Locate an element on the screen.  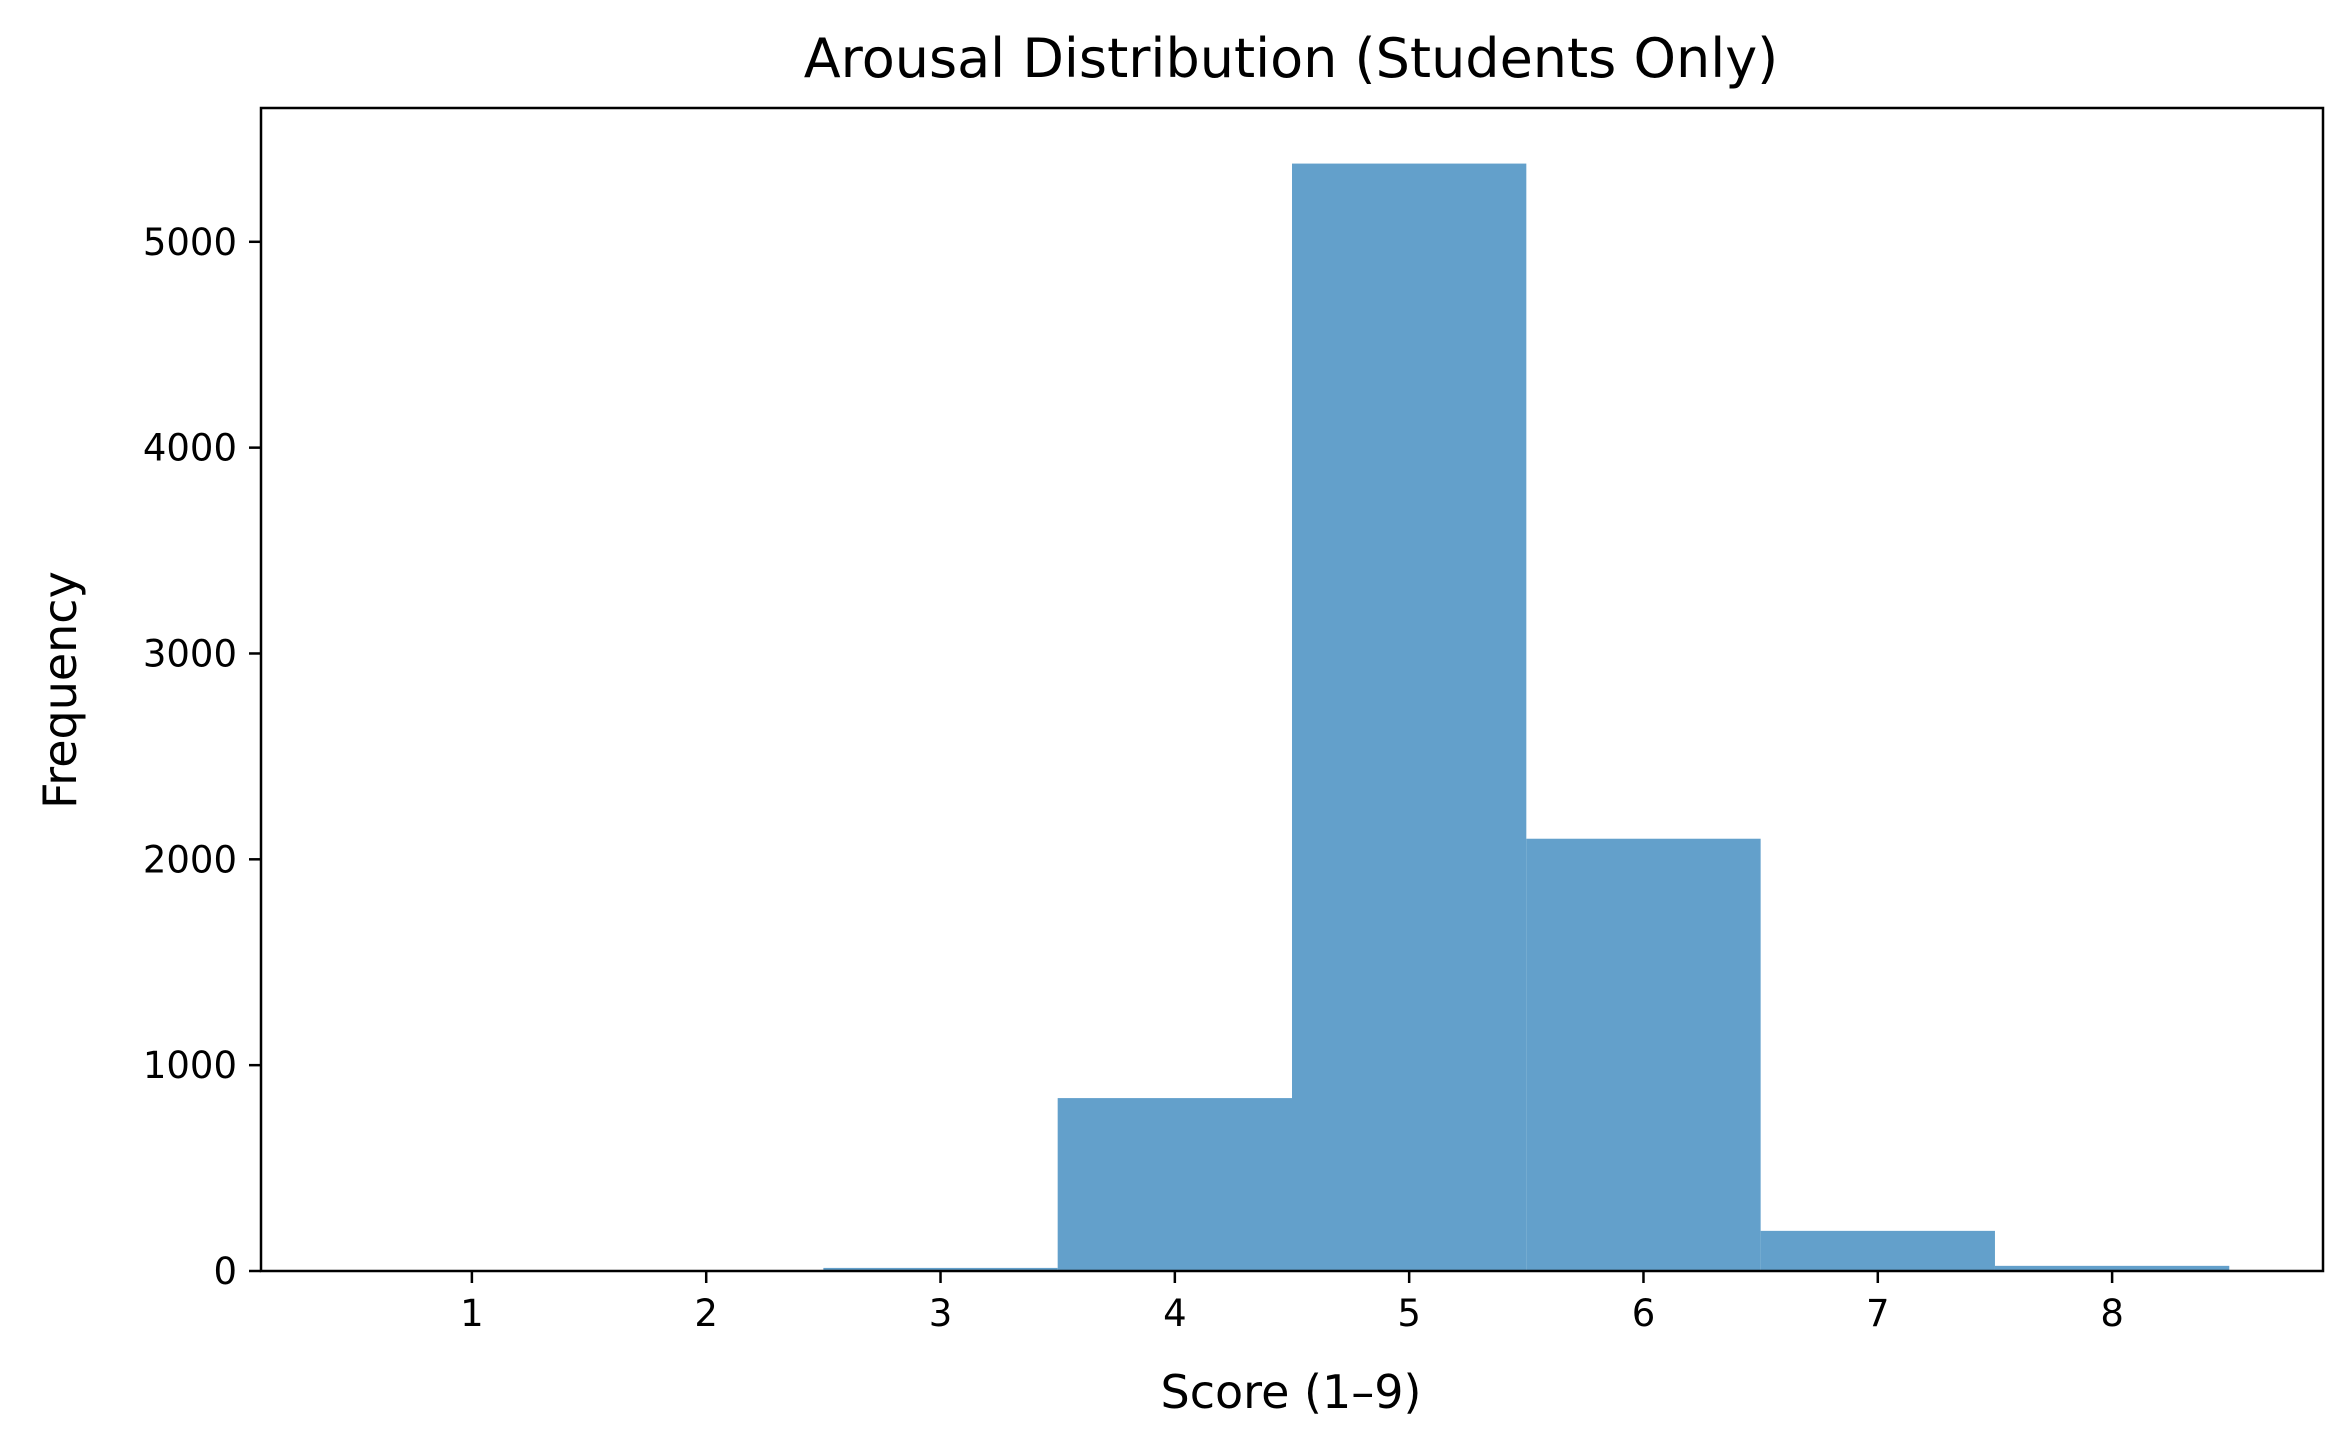
x-tick-label: 4 is located at coordinates (1175, 1313).